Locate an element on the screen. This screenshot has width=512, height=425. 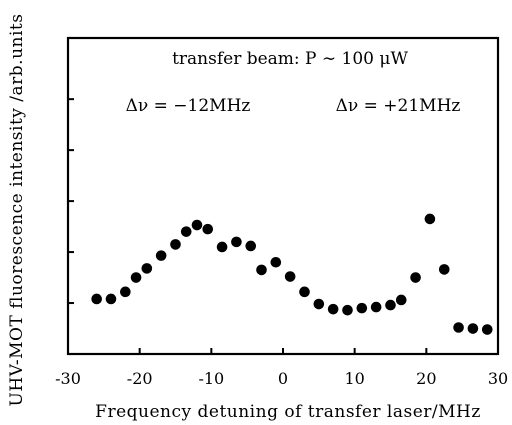
annotation-detuning-left: Δν = −12MHz is located at coordinates (188, 106).